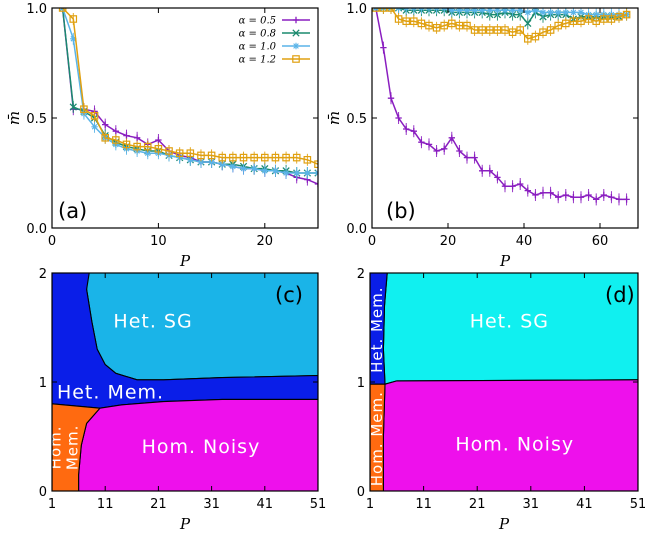 The image size is (645, 544). What do you see at coordinates (265, 504) in the screenshot?
I see `x-tick-label: 41` at bounding box center [265, 504].